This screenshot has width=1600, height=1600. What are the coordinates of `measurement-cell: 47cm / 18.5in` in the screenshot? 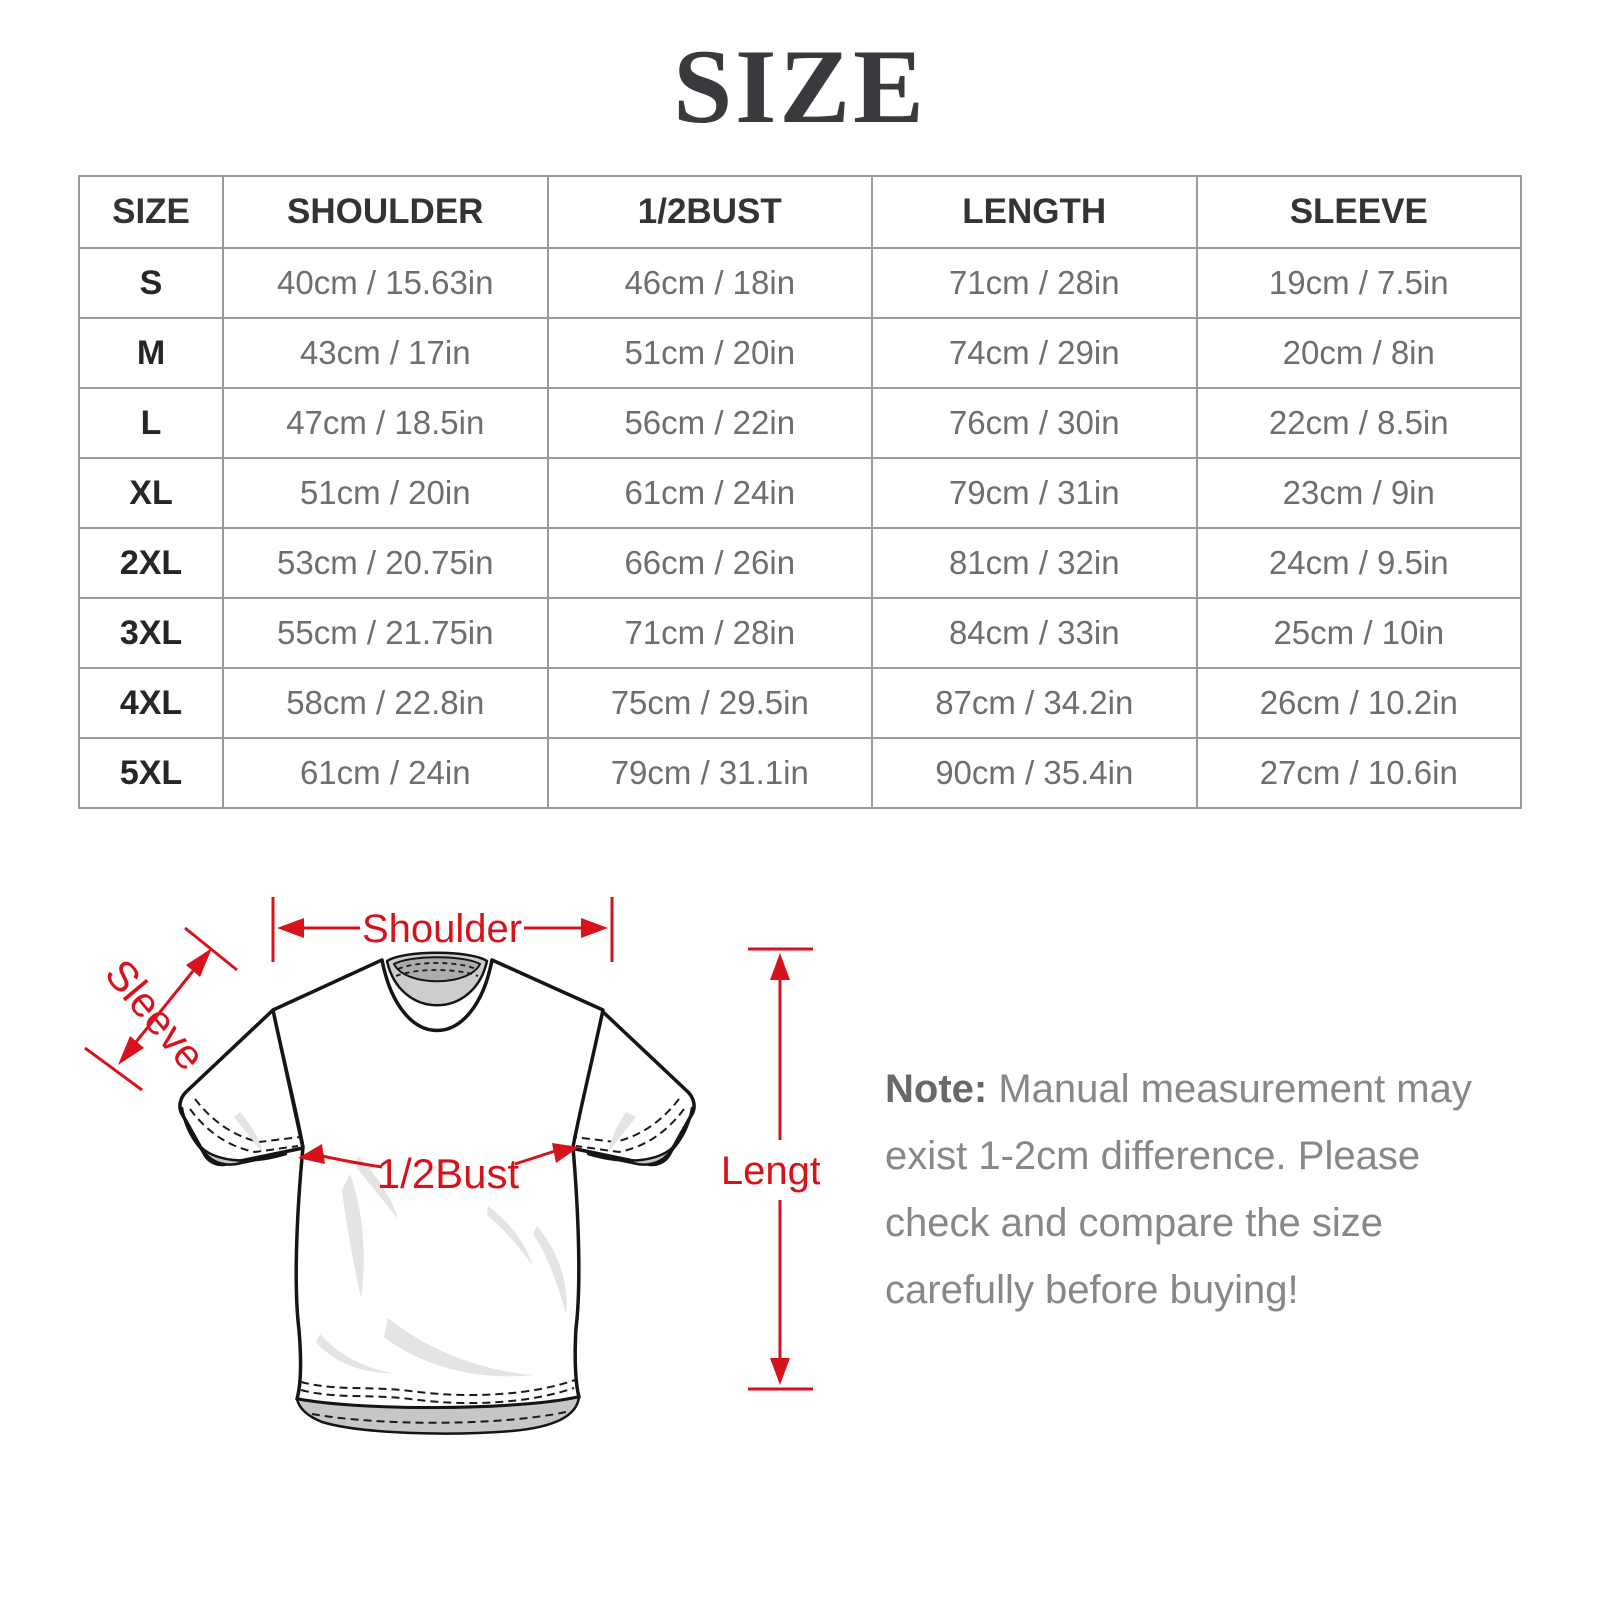 It's located at (385, 423).